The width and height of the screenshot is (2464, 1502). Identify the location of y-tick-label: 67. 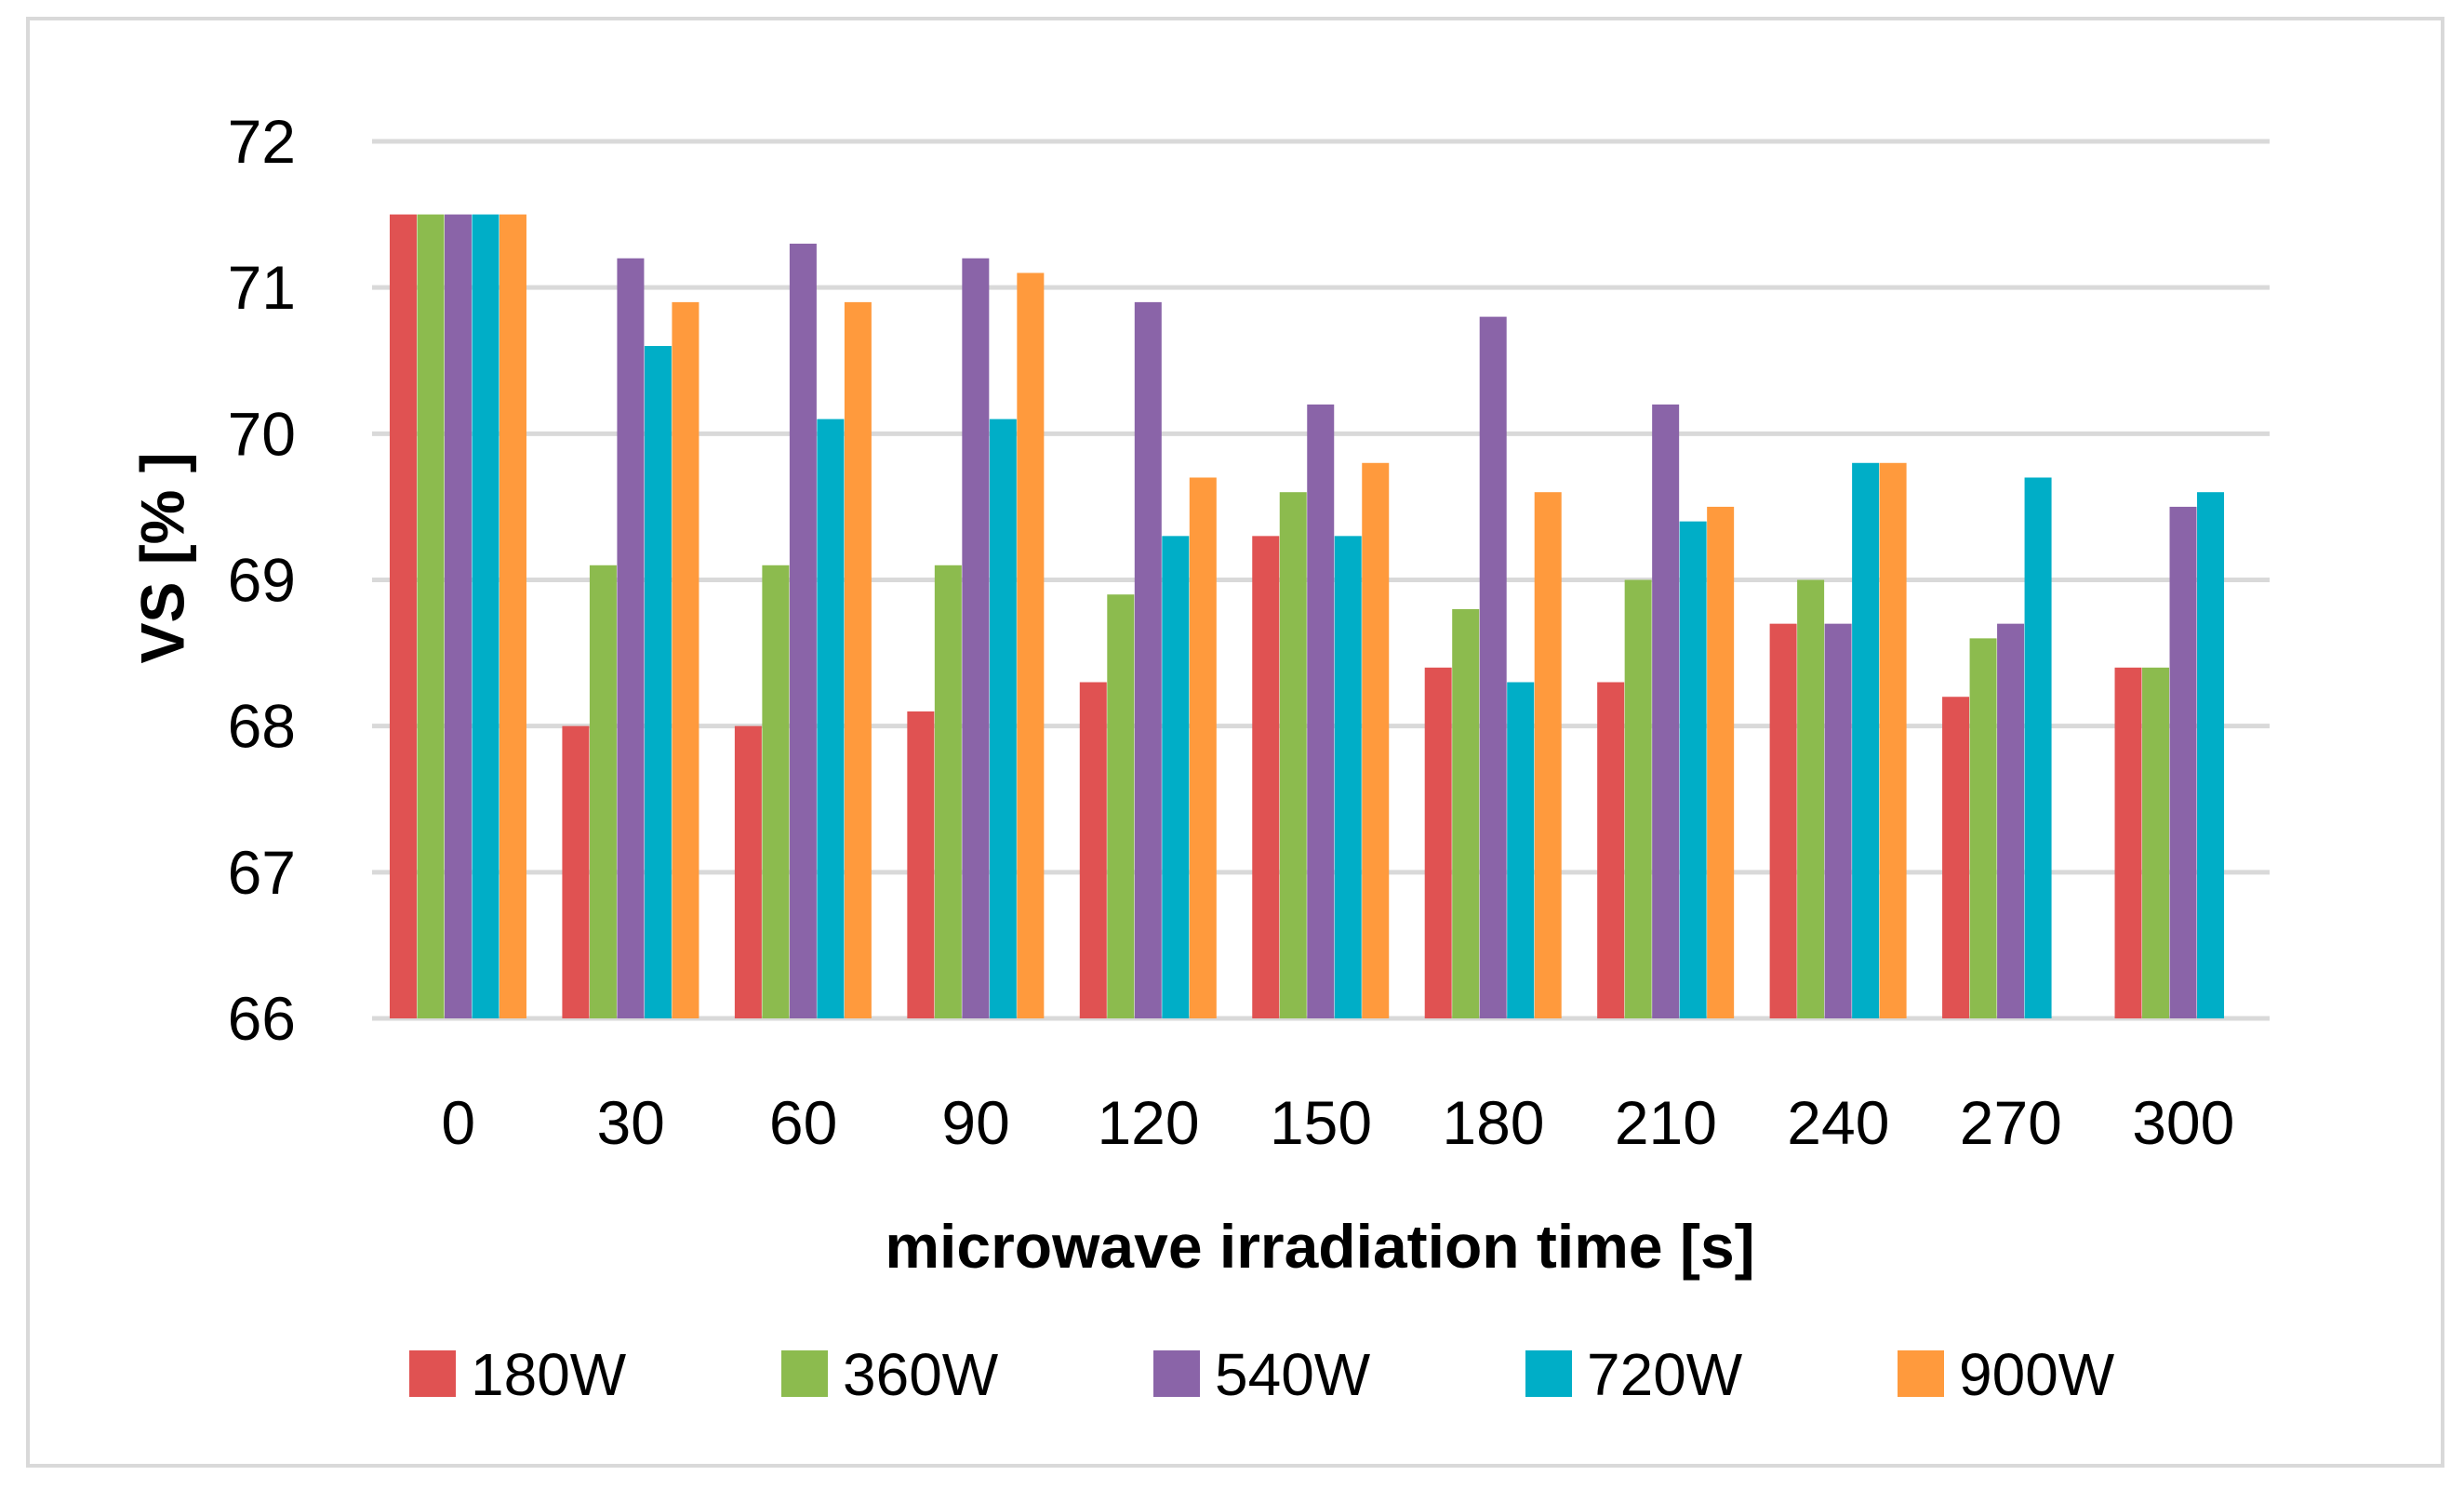
(262, 872).